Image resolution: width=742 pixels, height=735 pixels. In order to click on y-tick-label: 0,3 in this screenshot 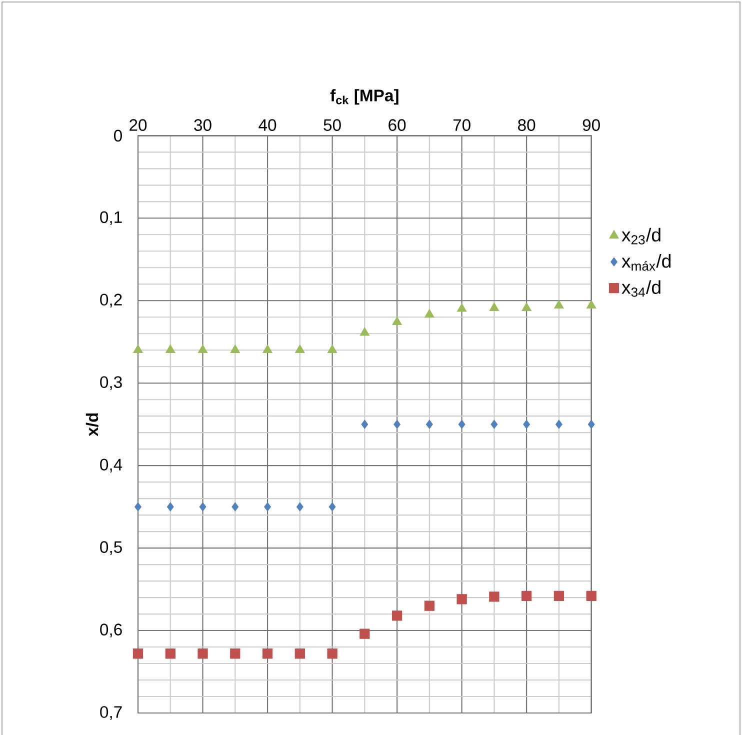, I will do `click(111, 383)`.